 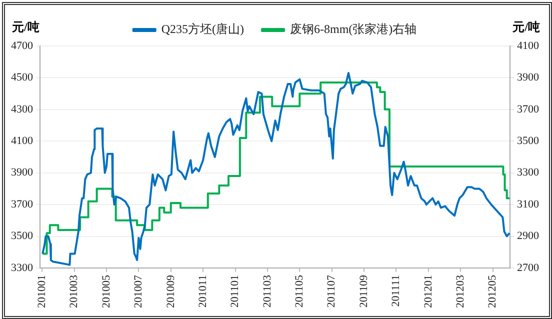 I want to click on y-tick-label: 4500, so click(x=22, y=78).